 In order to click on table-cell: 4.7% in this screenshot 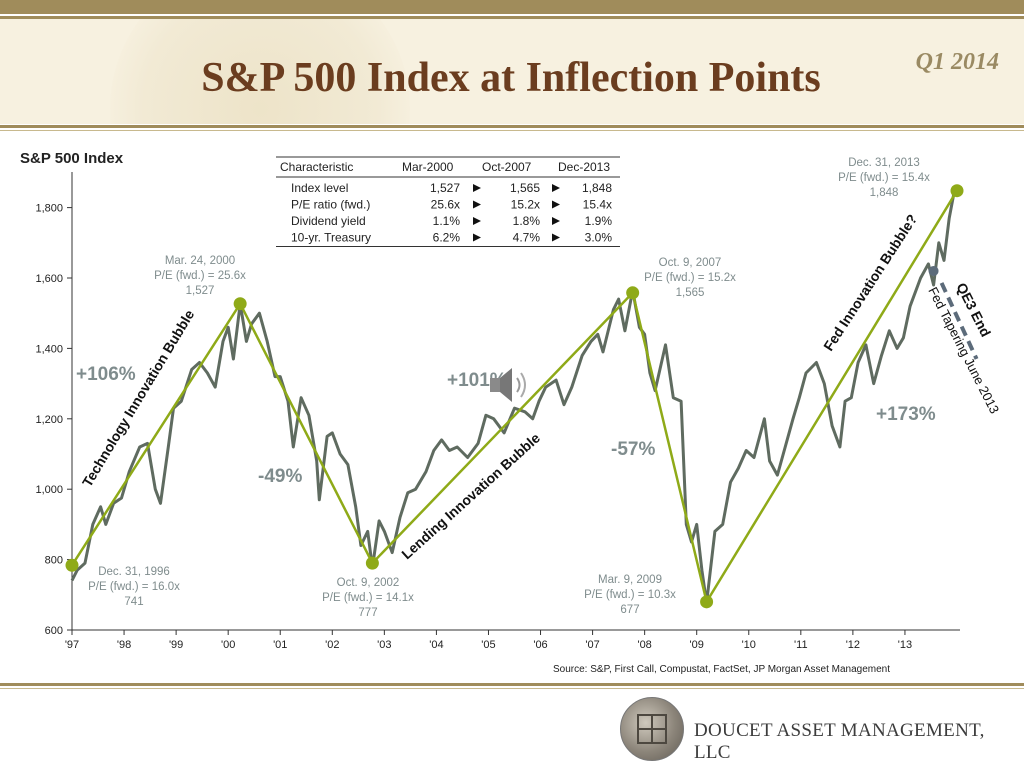, I will do `click(527, 238)`.